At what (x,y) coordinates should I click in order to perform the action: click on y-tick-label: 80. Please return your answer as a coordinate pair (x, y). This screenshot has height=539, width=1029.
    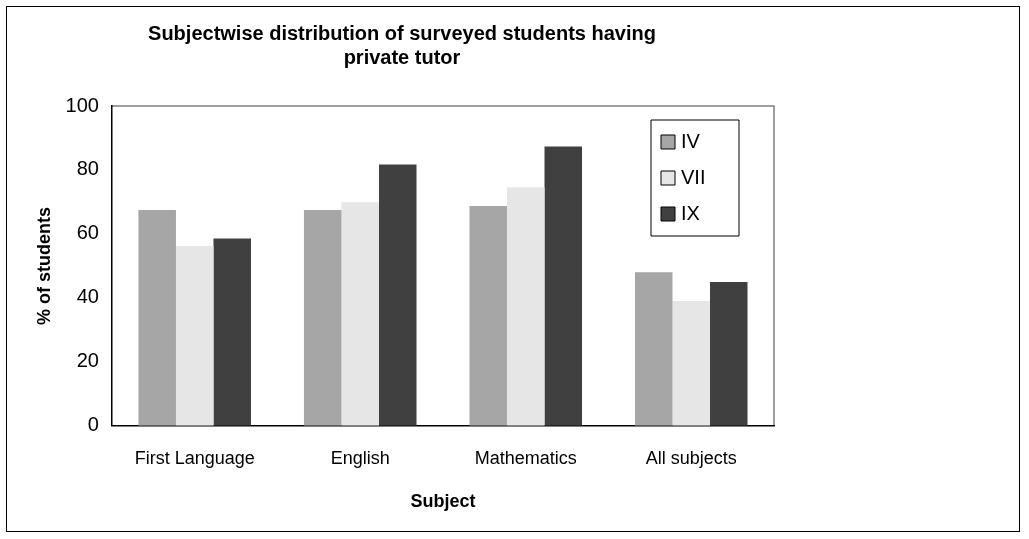
    Looking at the image, I should click on (87, 168).